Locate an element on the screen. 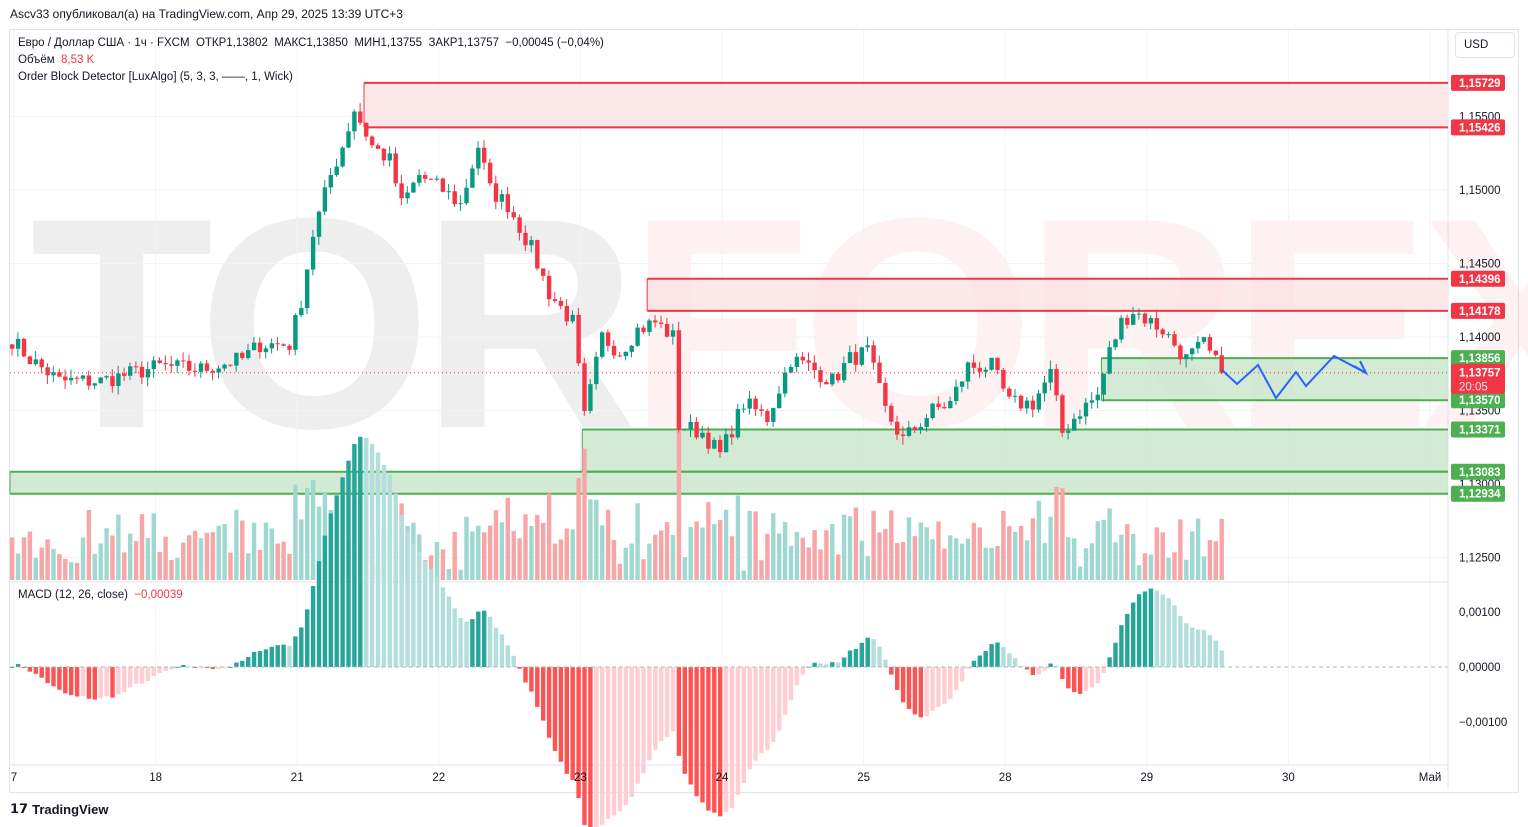 The height and width of the screenshot is (827, 1528). tradingview-logo: 𝟭𝟳 TradingView is located at coordinates (59, 809).